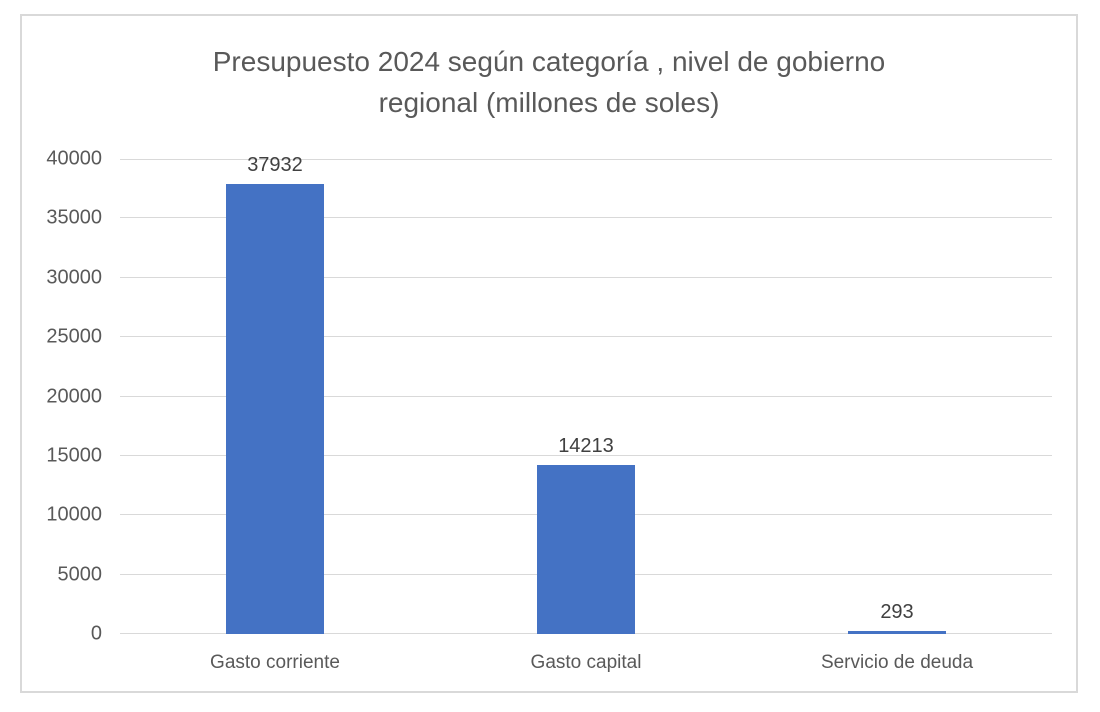 The image size is (1100, 712). I want to click on chart-title-line: regional (millones de soles), so click(549, 102).